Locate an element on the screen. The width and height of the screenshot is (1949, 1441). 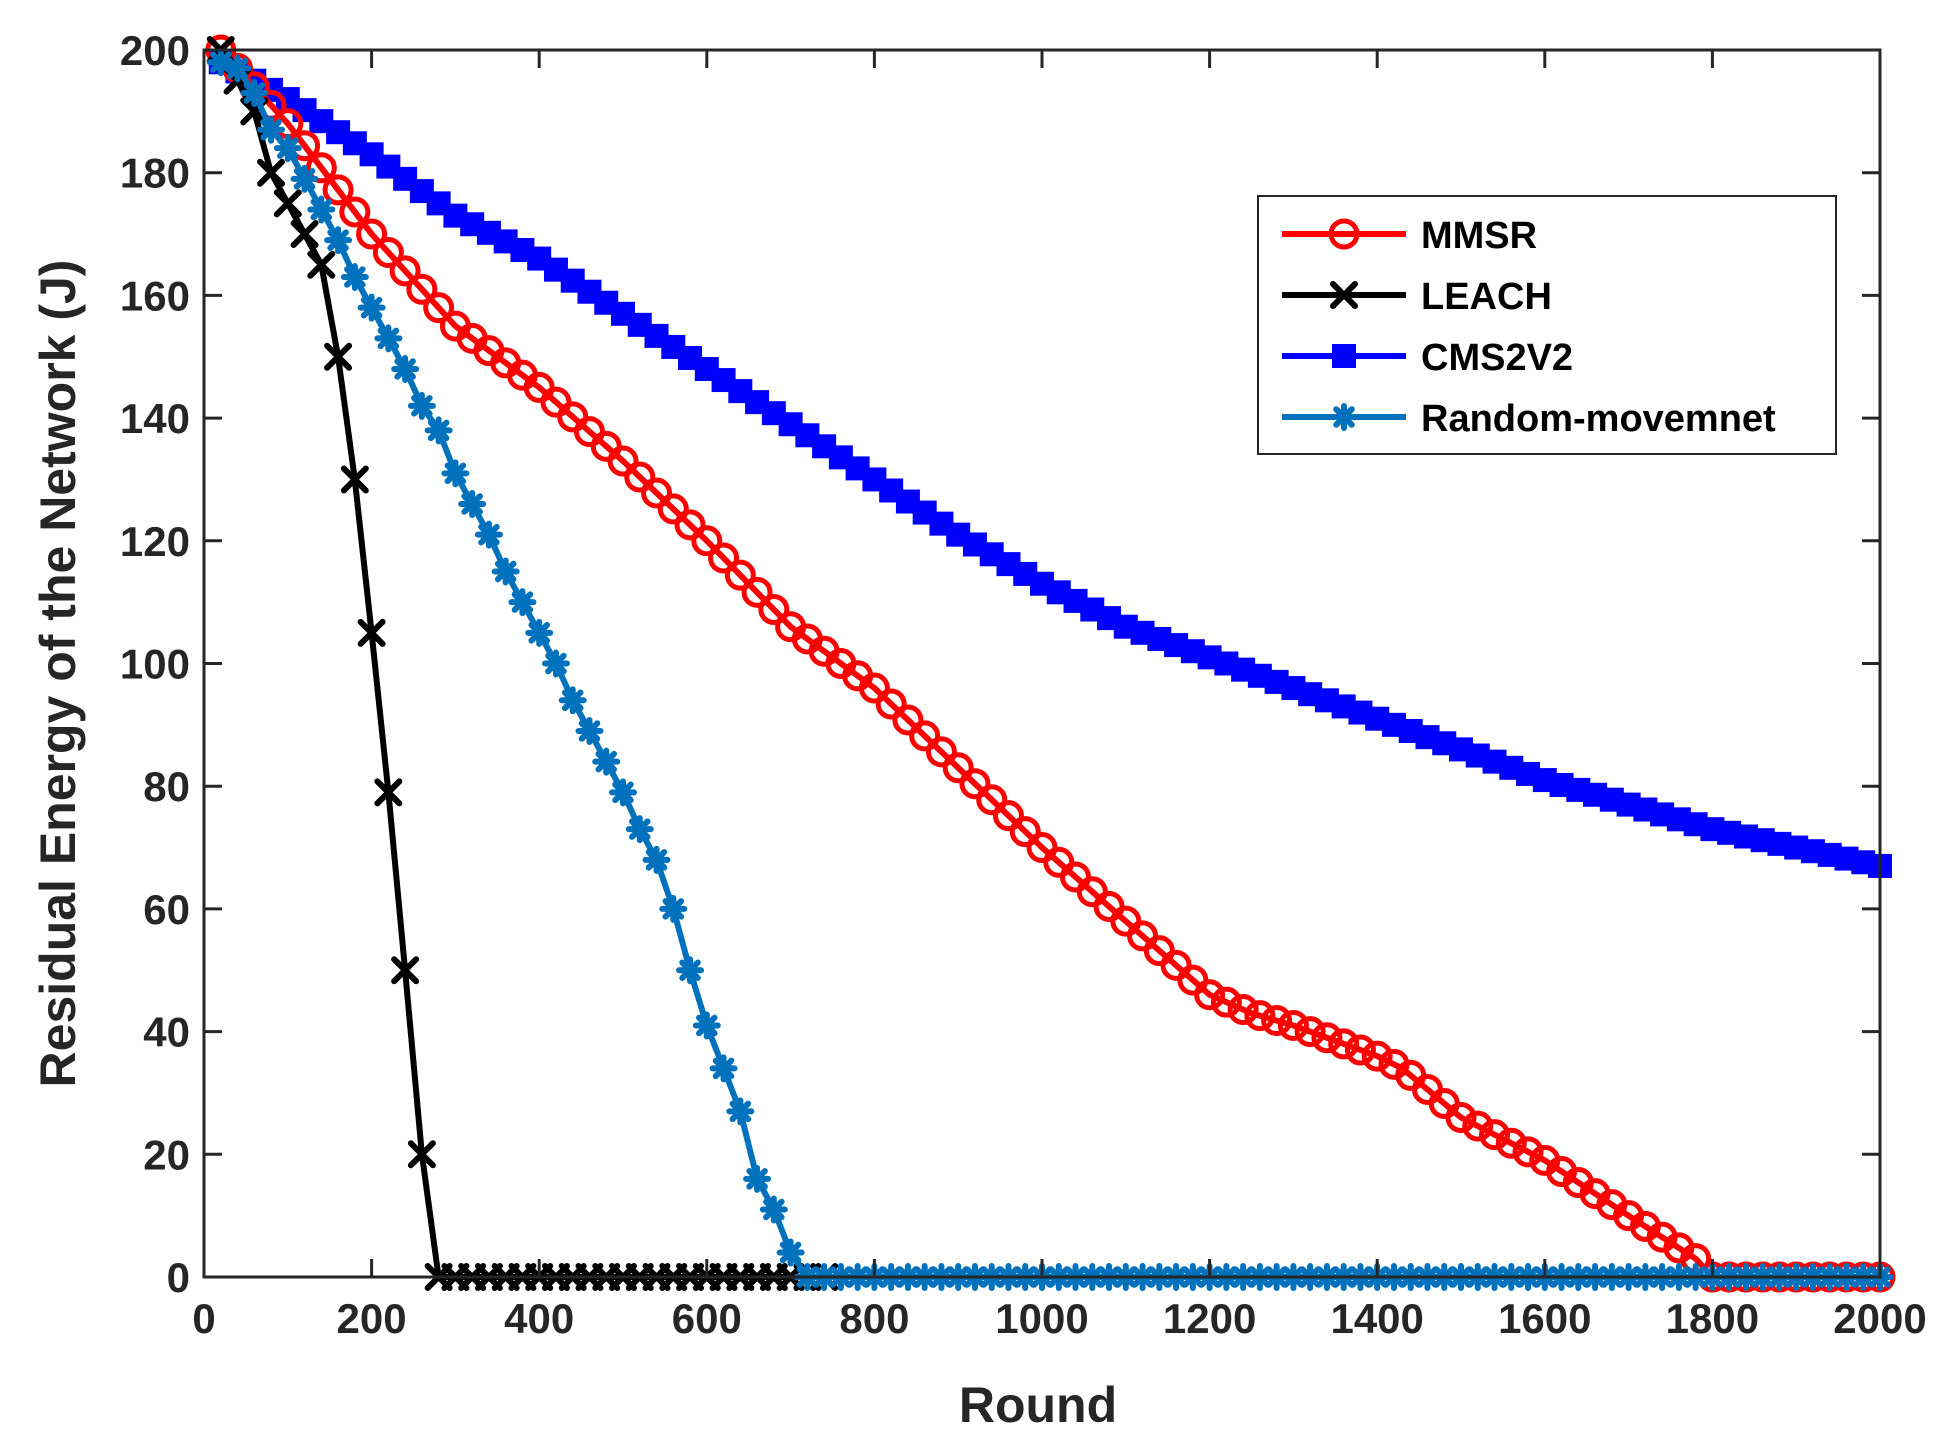
x-tick-label: 600 is located at coordinates (707, 1318).